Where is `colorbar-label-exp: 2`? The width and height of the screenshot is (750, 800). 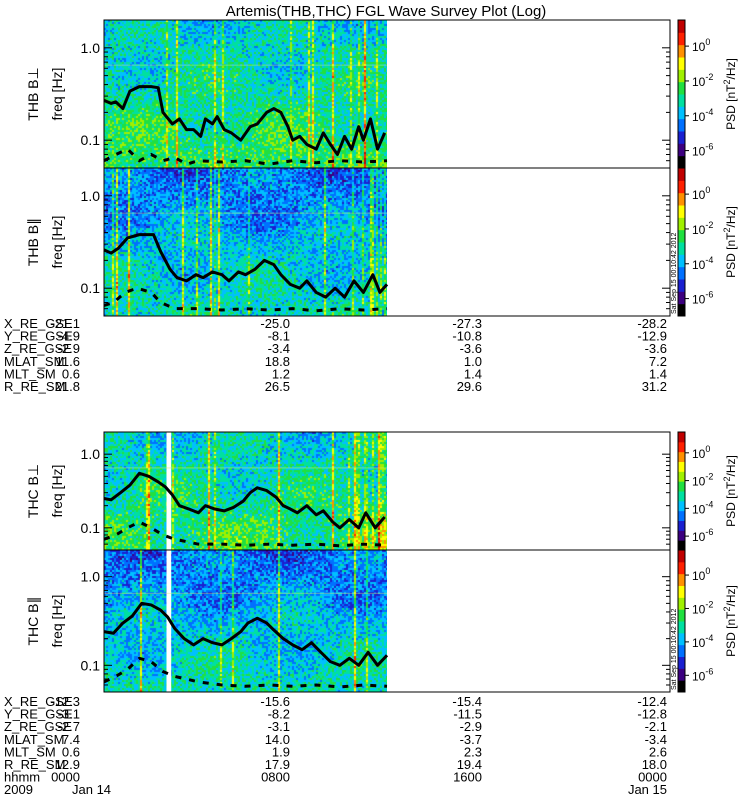 colorbar-label-exp: 2 is located at coordinates (727, 81).